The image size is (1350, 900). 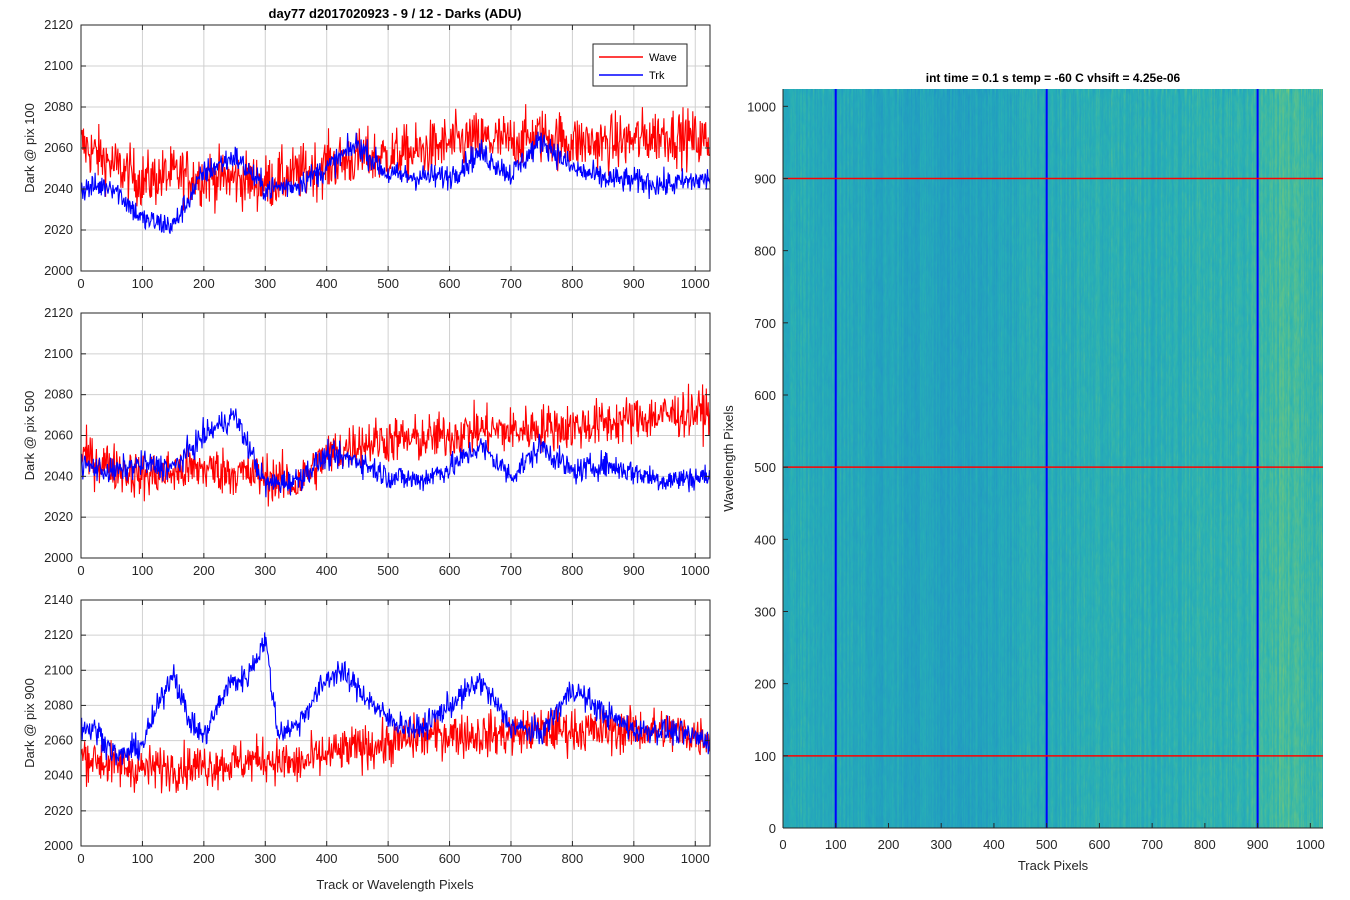 What do you see at coordinates (29, 148) in the screenshot?
I see `y-axis-label: Dark @ pix 100` at bounding box center [29, 148].